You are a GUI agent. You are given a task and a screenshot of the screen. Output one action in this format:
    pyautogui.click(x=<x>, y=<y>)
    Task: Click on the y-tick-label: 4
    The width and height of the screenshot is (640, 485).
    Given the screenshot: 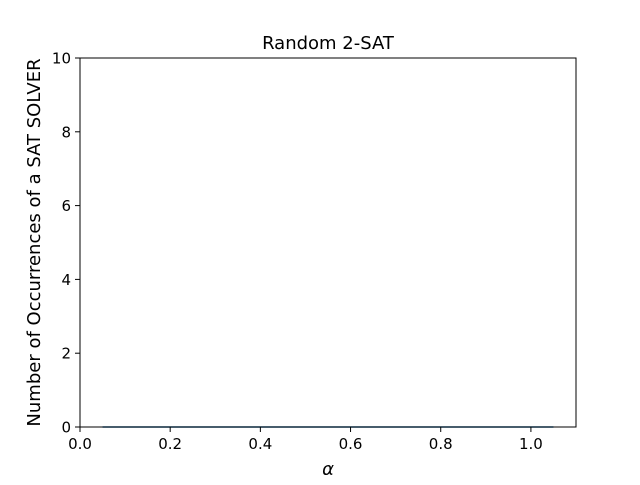 What is the action you would take?
    pyautogui.click(x=66, y=280)
    